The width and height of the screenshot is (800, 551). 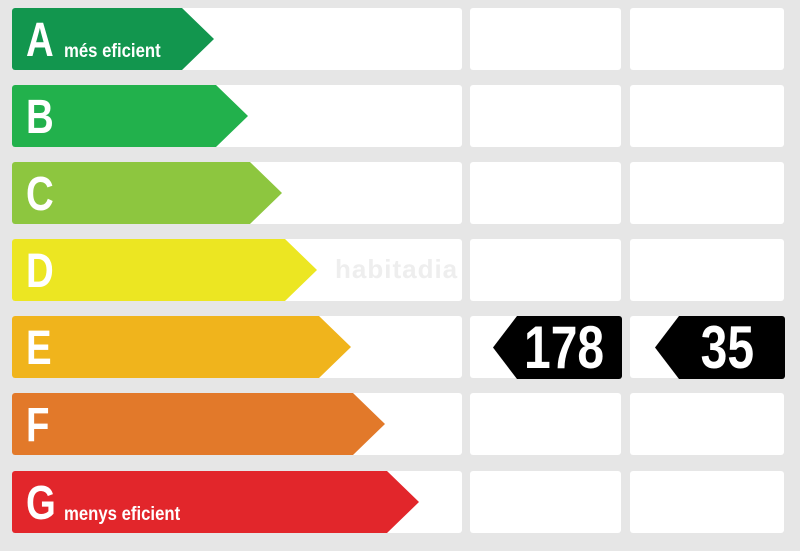 I want to click on rating-bar-f: F, so click(x=198, y=424).